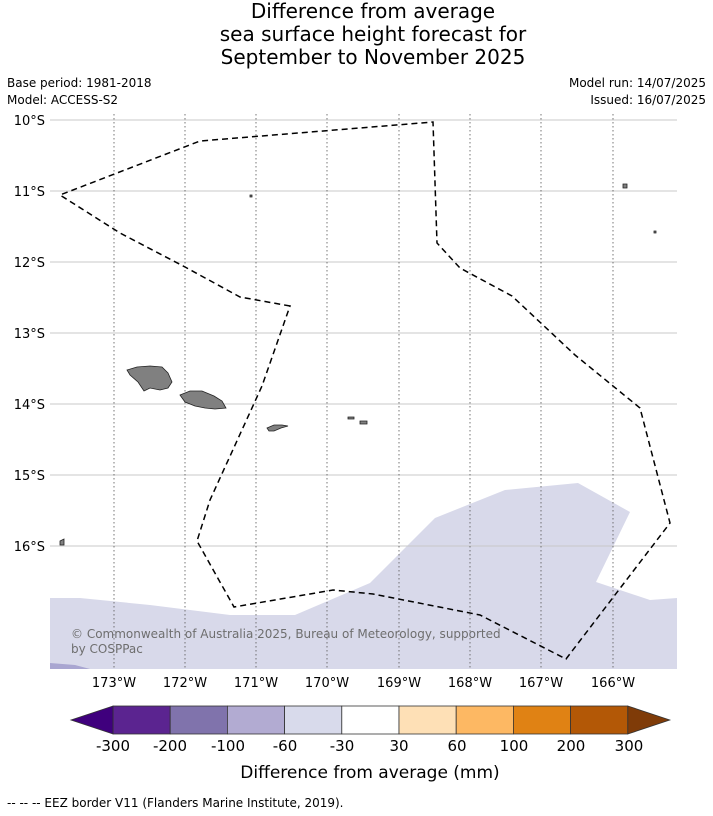  I want to click on colorbar-min-arrow, so click(91, 720).